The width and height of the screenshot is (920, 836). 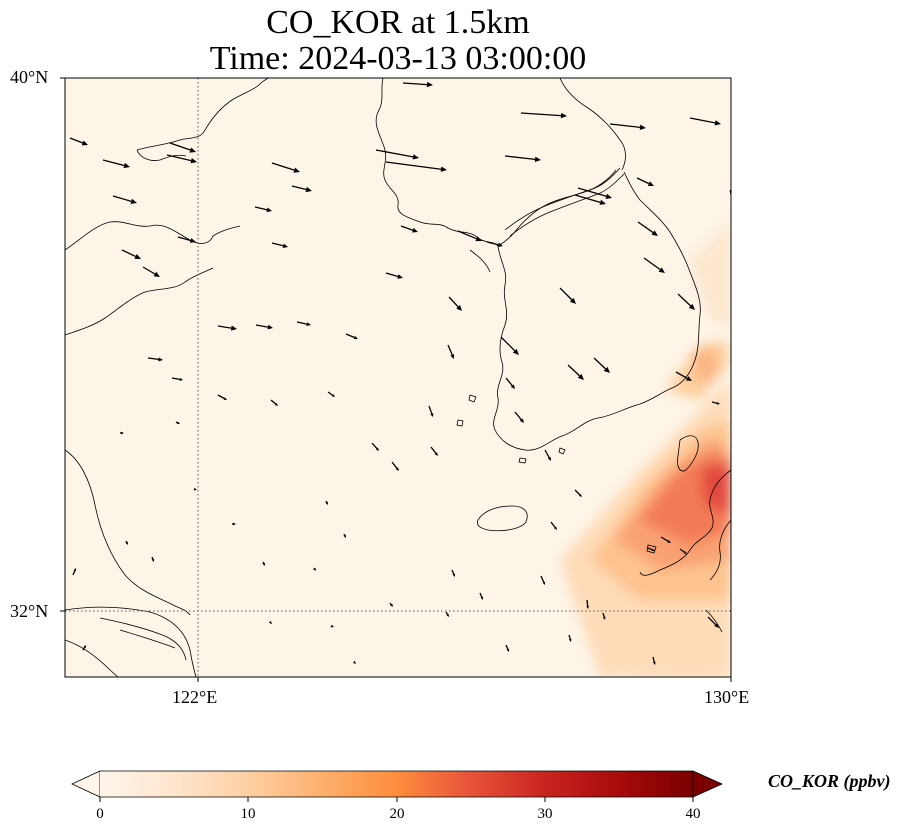 I want to click on coastline-south-korea, so click(x=597, y=311).